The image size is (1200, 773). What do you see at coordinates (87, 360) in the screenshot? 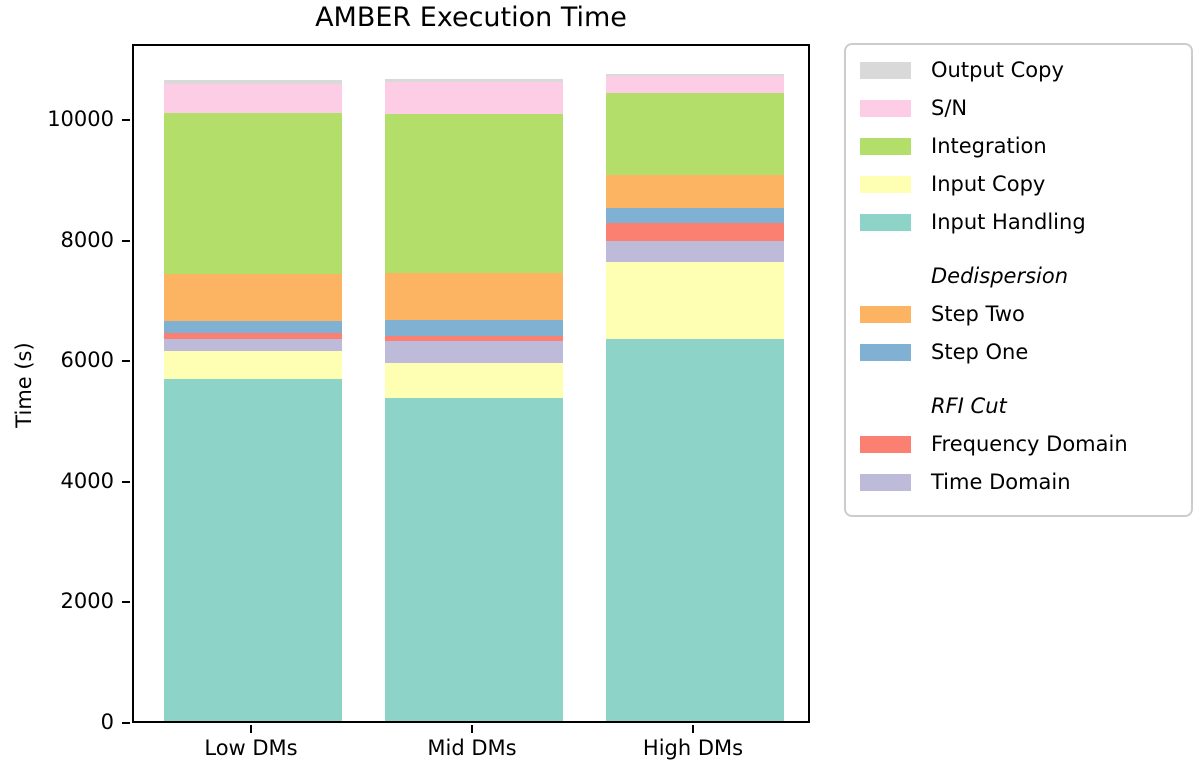
I see `y-tick-label: 6000` at bounding box center [87, 360].